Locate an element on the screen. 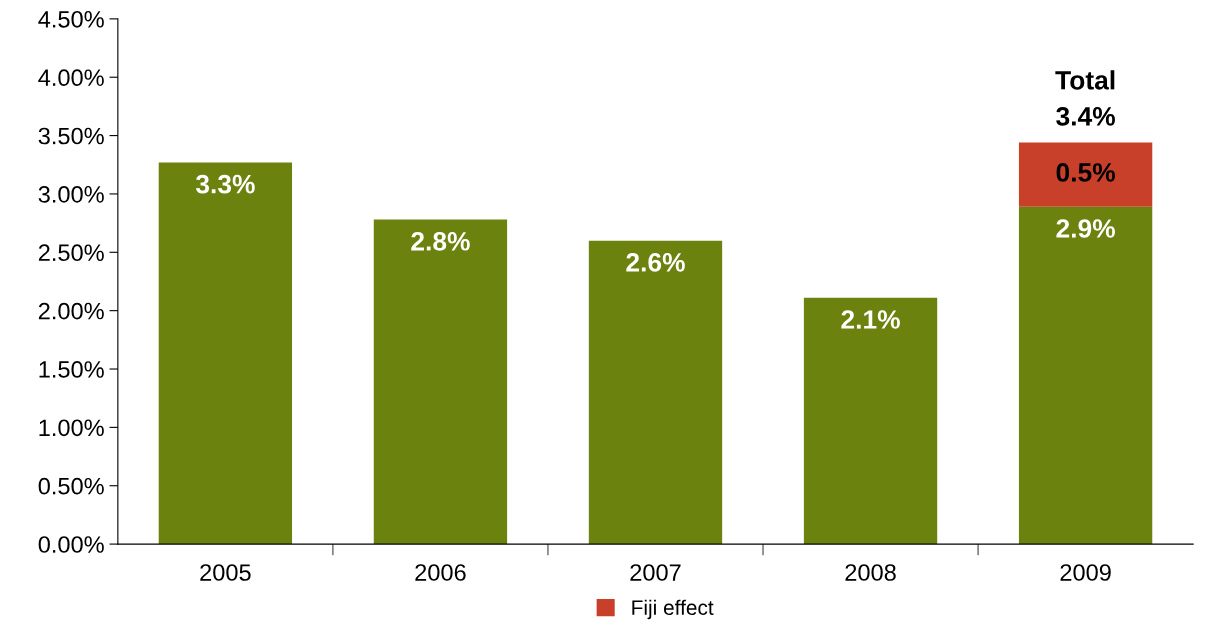 The height and width of the screenshot is (629, 1215). y-tick-label: 4.50% is located at coordinates (71, 19).